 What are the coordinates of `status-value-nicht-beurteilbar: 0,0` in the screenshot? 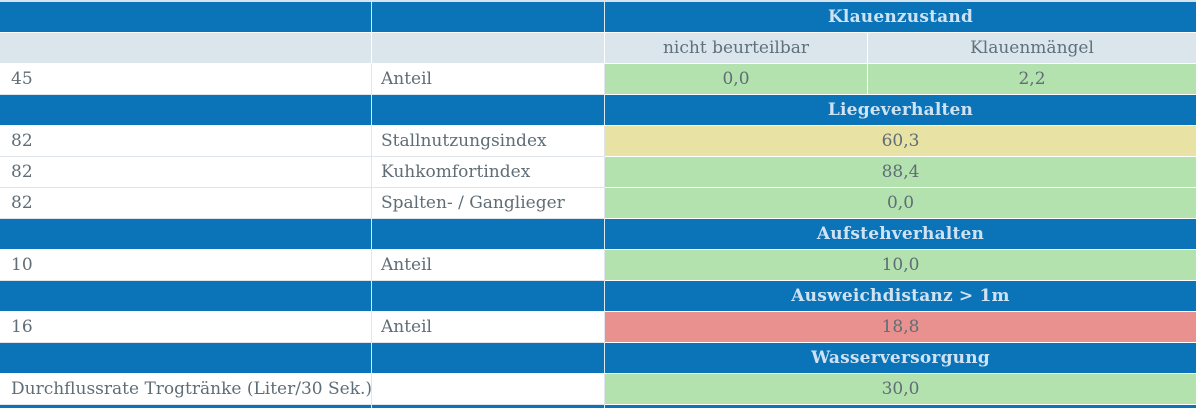 It's located at (736, 79).